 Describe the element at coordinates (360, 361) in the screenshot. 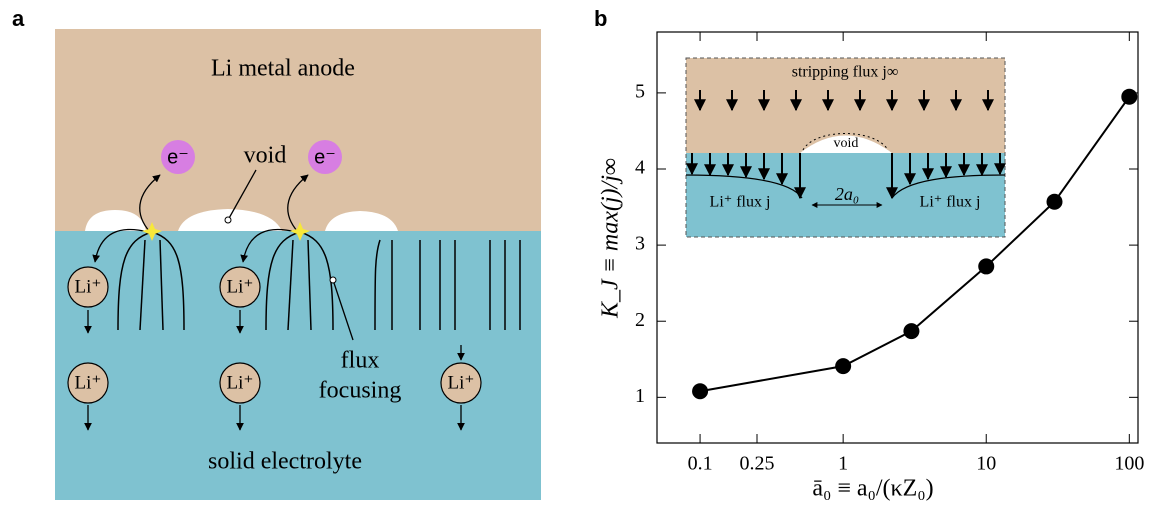

I see `flux-label: flux` at that location.